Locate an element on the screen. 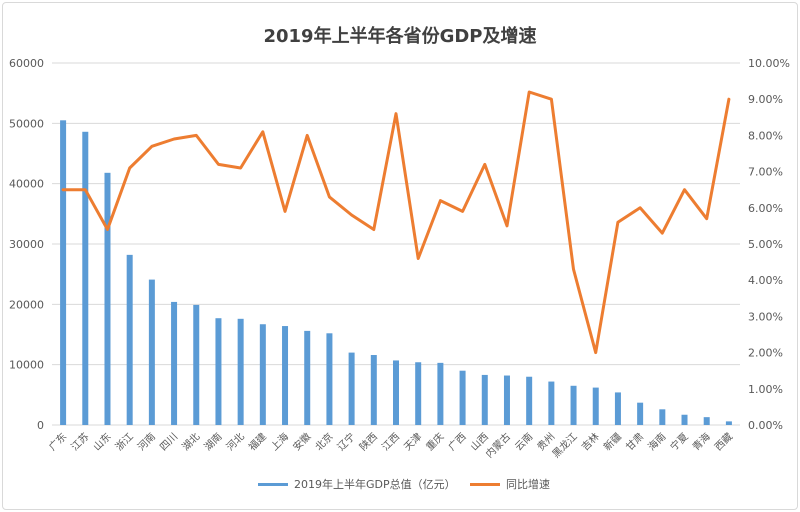 Image resolution: width=800 pixels, height=512 pixels. x-category-label: 辽宁 is located at coordinates (345, 441).